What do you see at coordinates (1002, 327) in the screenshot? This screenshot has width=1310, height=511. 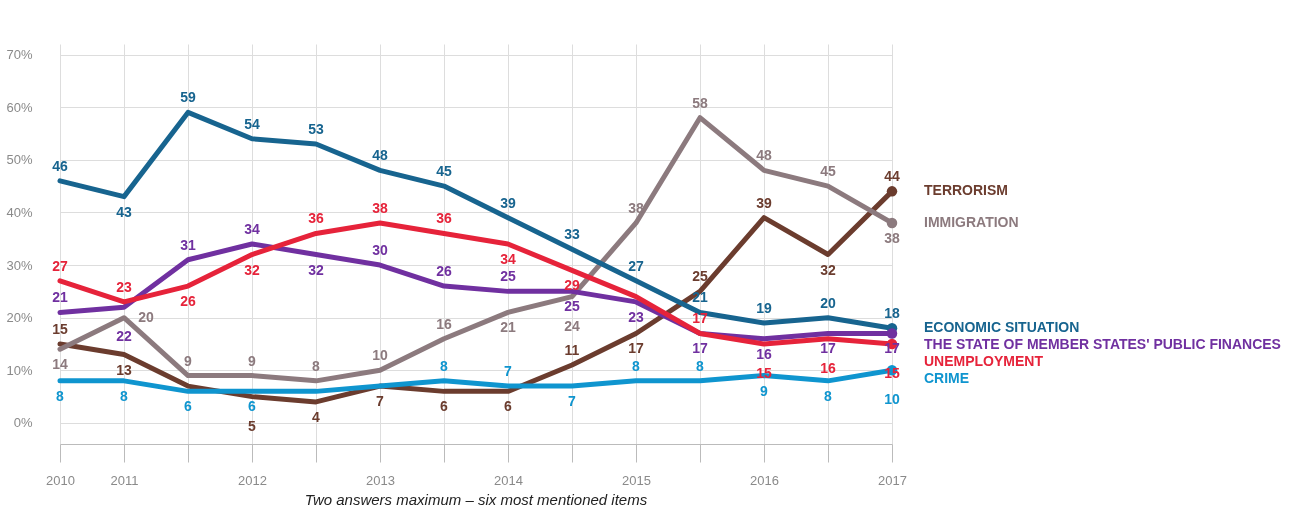 I see `series-label: ECONOMIC SITUATION` at bounding box center [1002, 327].